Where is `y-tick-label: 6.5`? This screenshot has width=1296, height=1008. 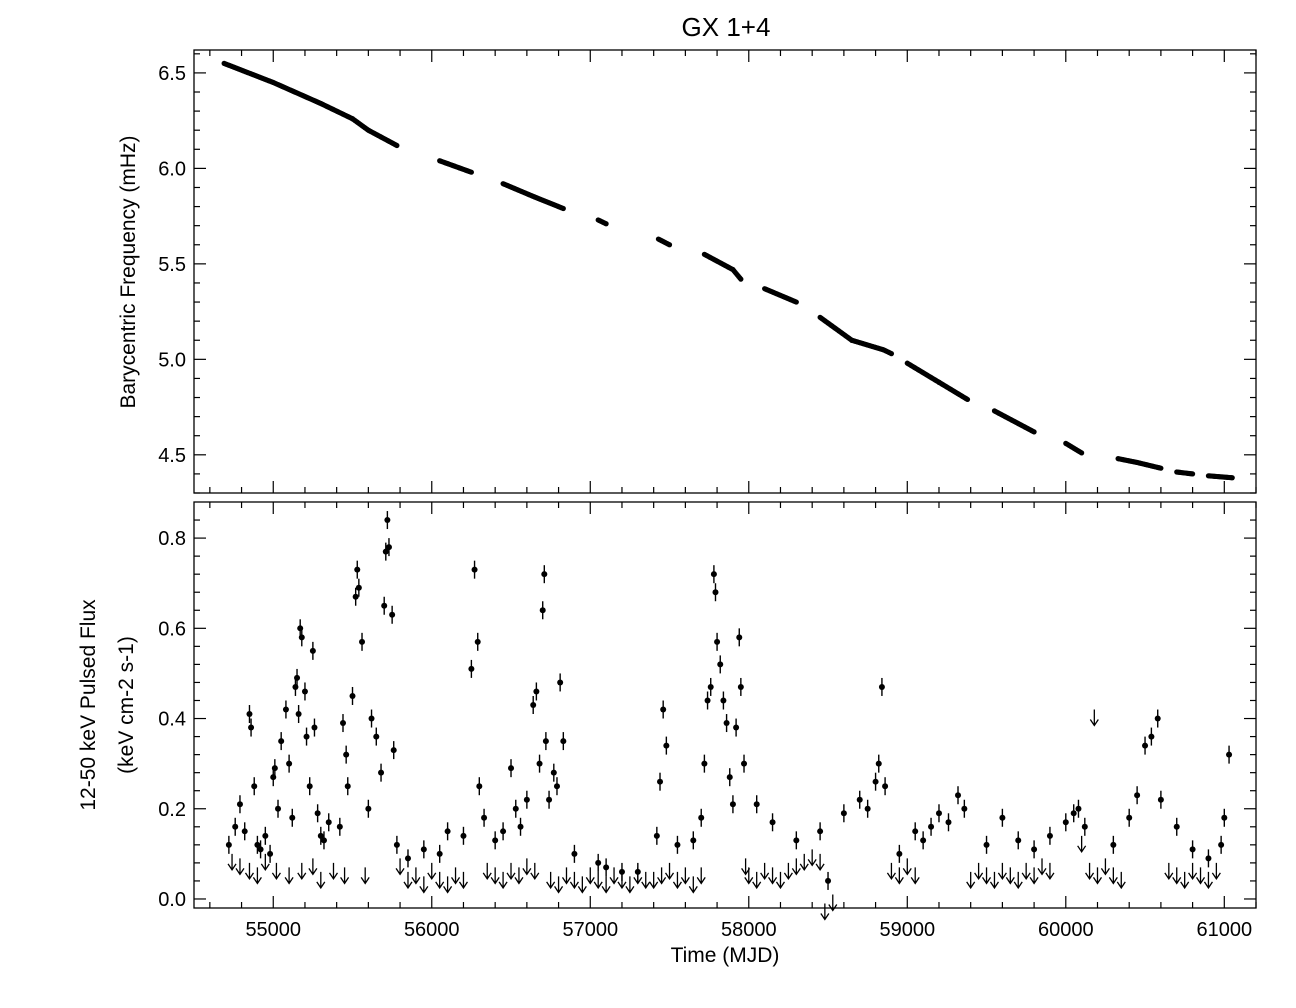
y-tick-label: 6.5 is located at coordinates (172, 74).